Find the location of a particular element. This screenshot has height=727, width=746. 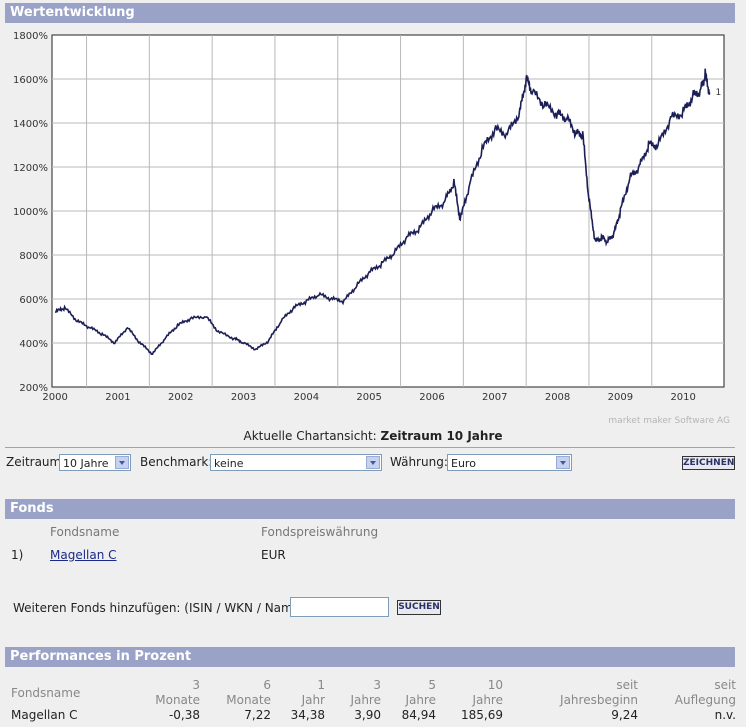

perf-header-top: 6 is located at coordinates (267, 685).